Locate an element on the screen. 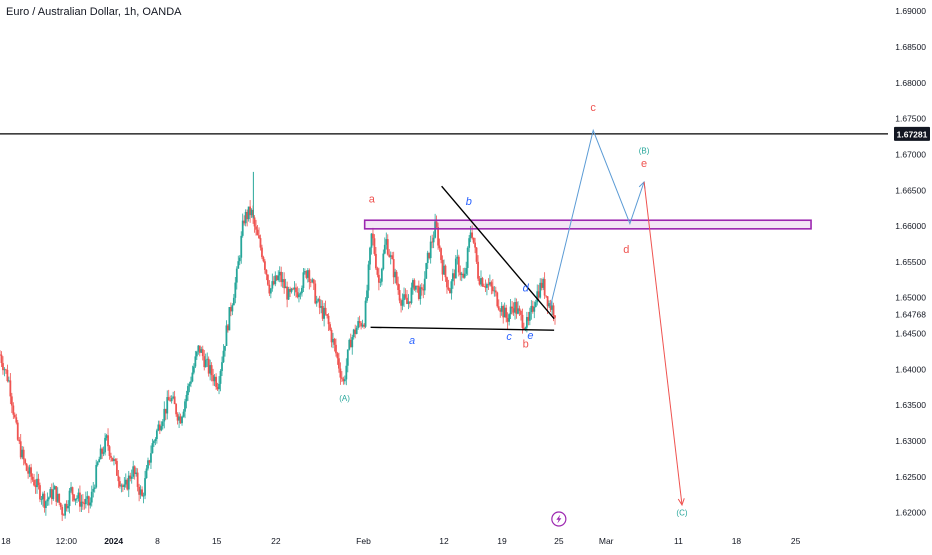 The height and width of the screenshot is (555, 932). level-price-tag is located at coordinates (912, 133).